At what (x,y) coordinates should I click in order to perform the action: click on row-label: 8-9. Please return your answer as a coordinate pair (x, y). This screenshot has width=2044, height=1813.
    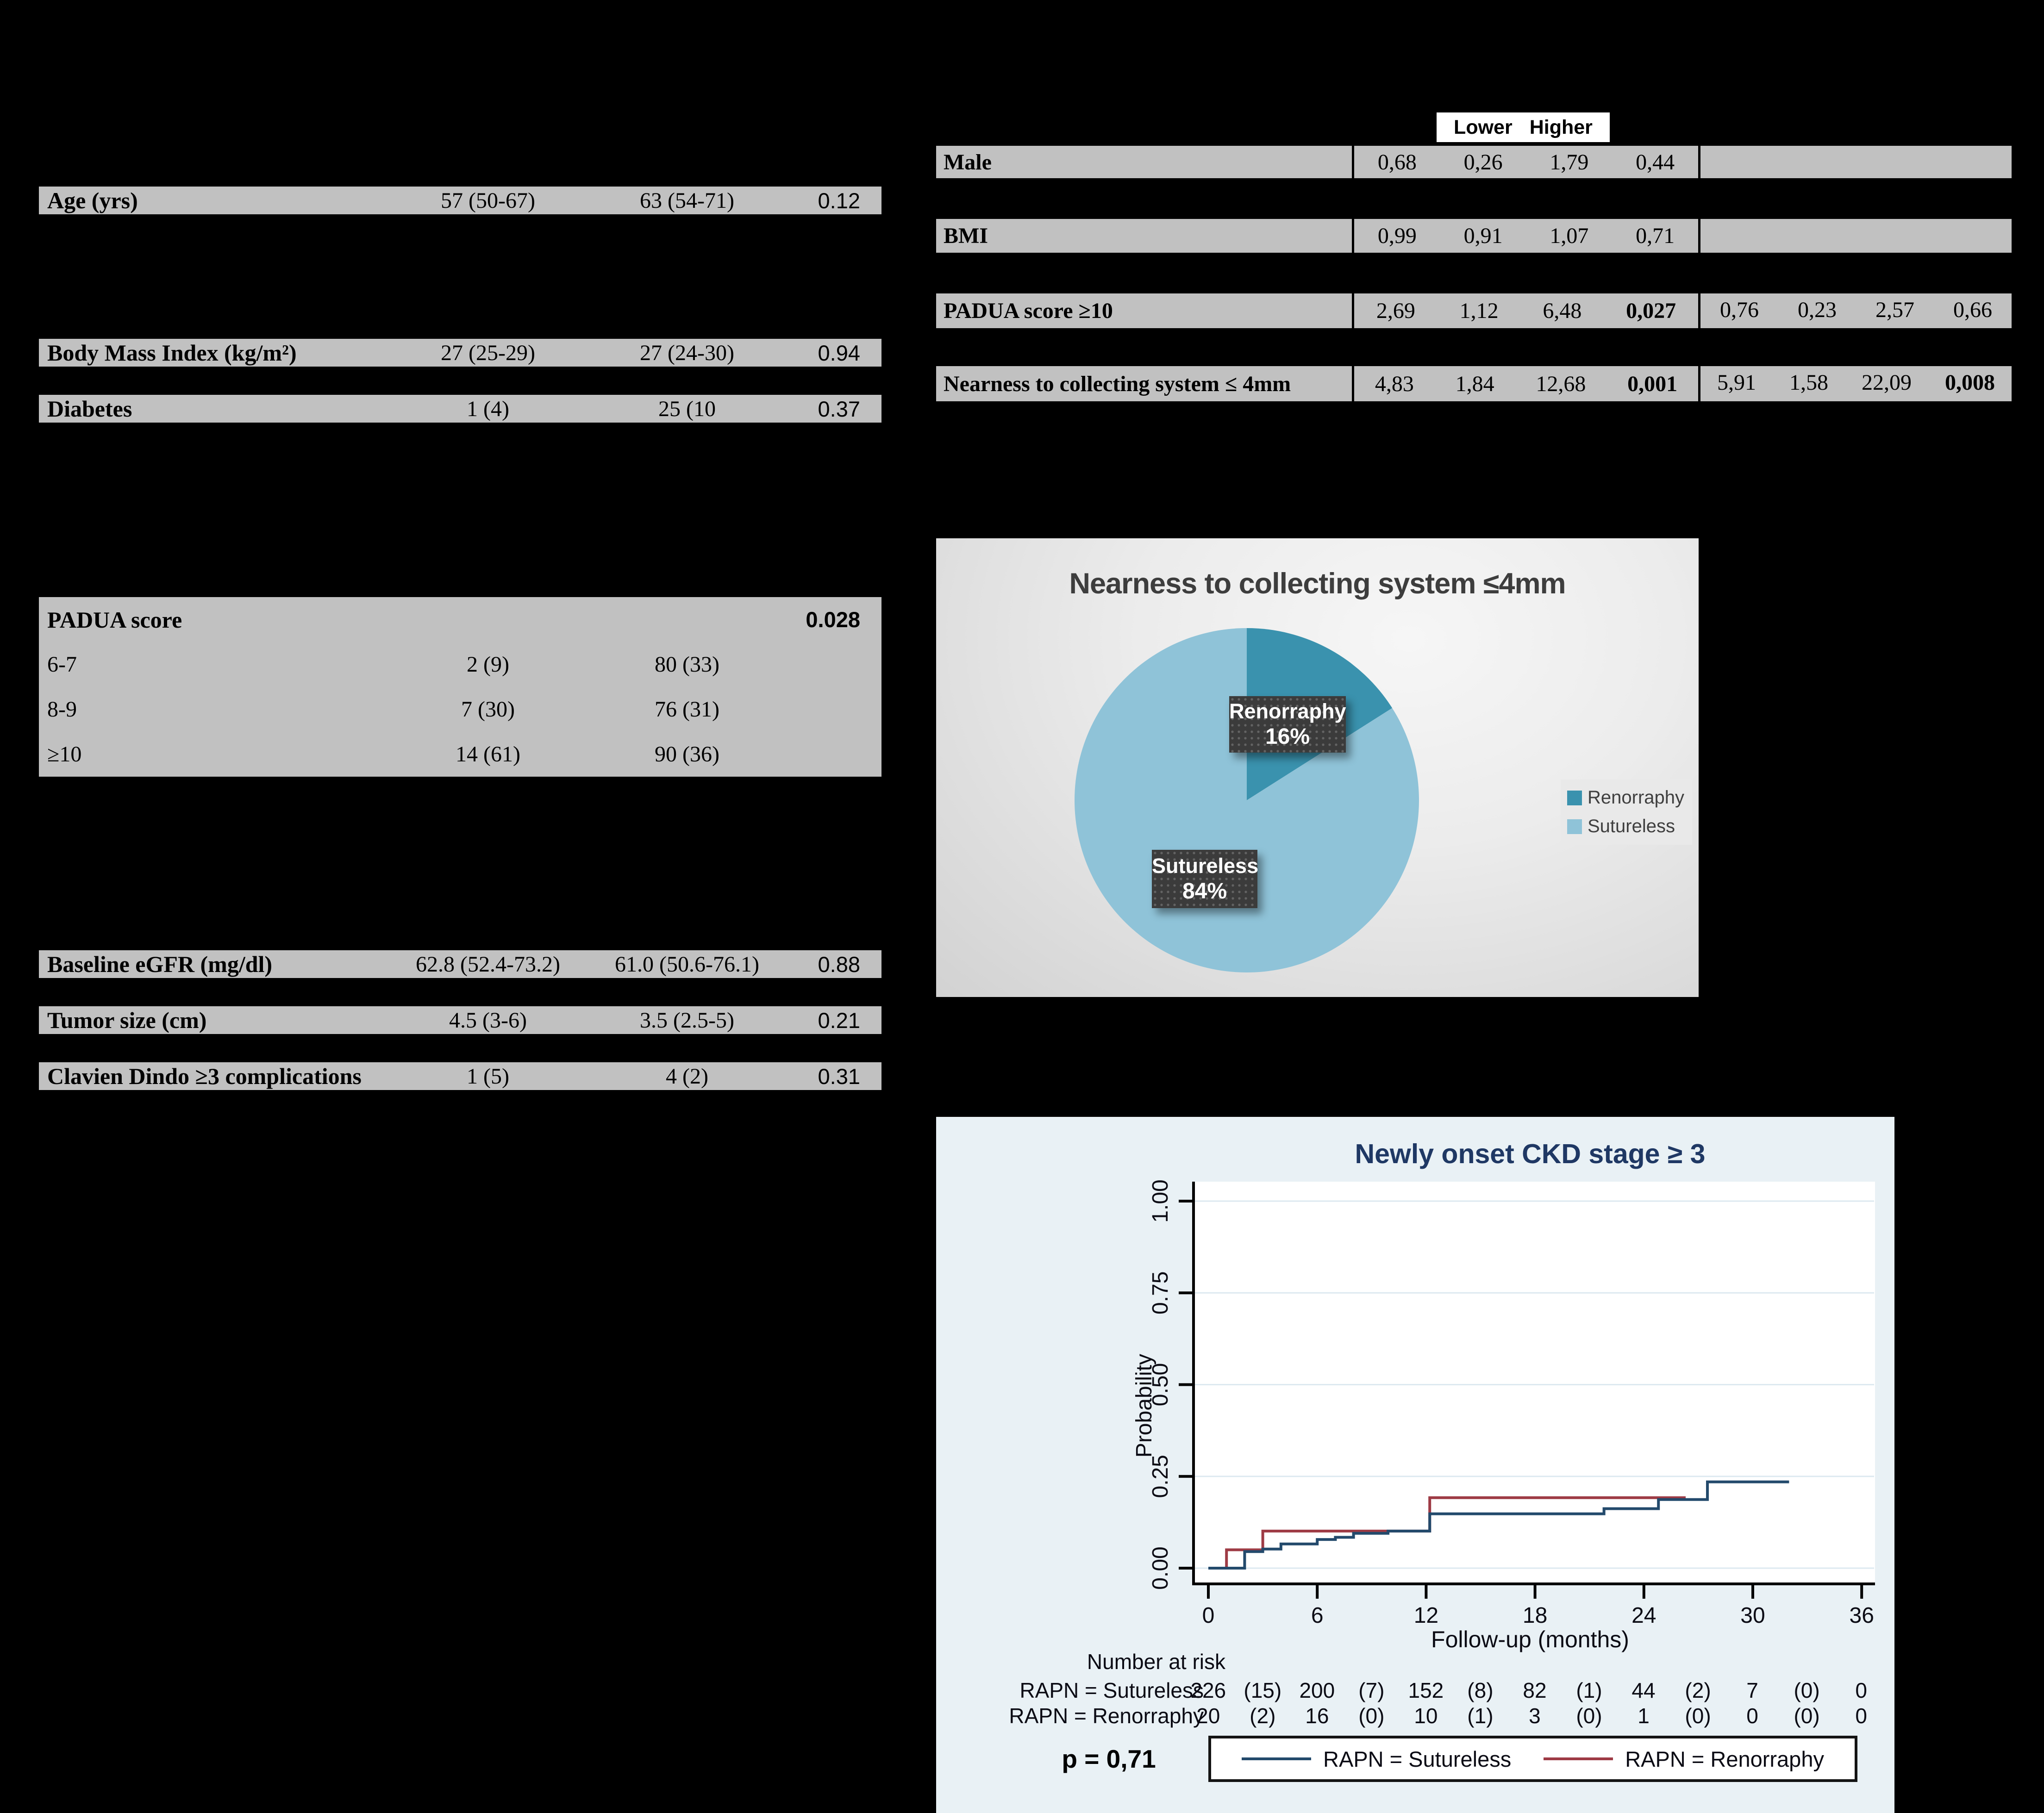
    Looking at the image, I should click on (62, 709).